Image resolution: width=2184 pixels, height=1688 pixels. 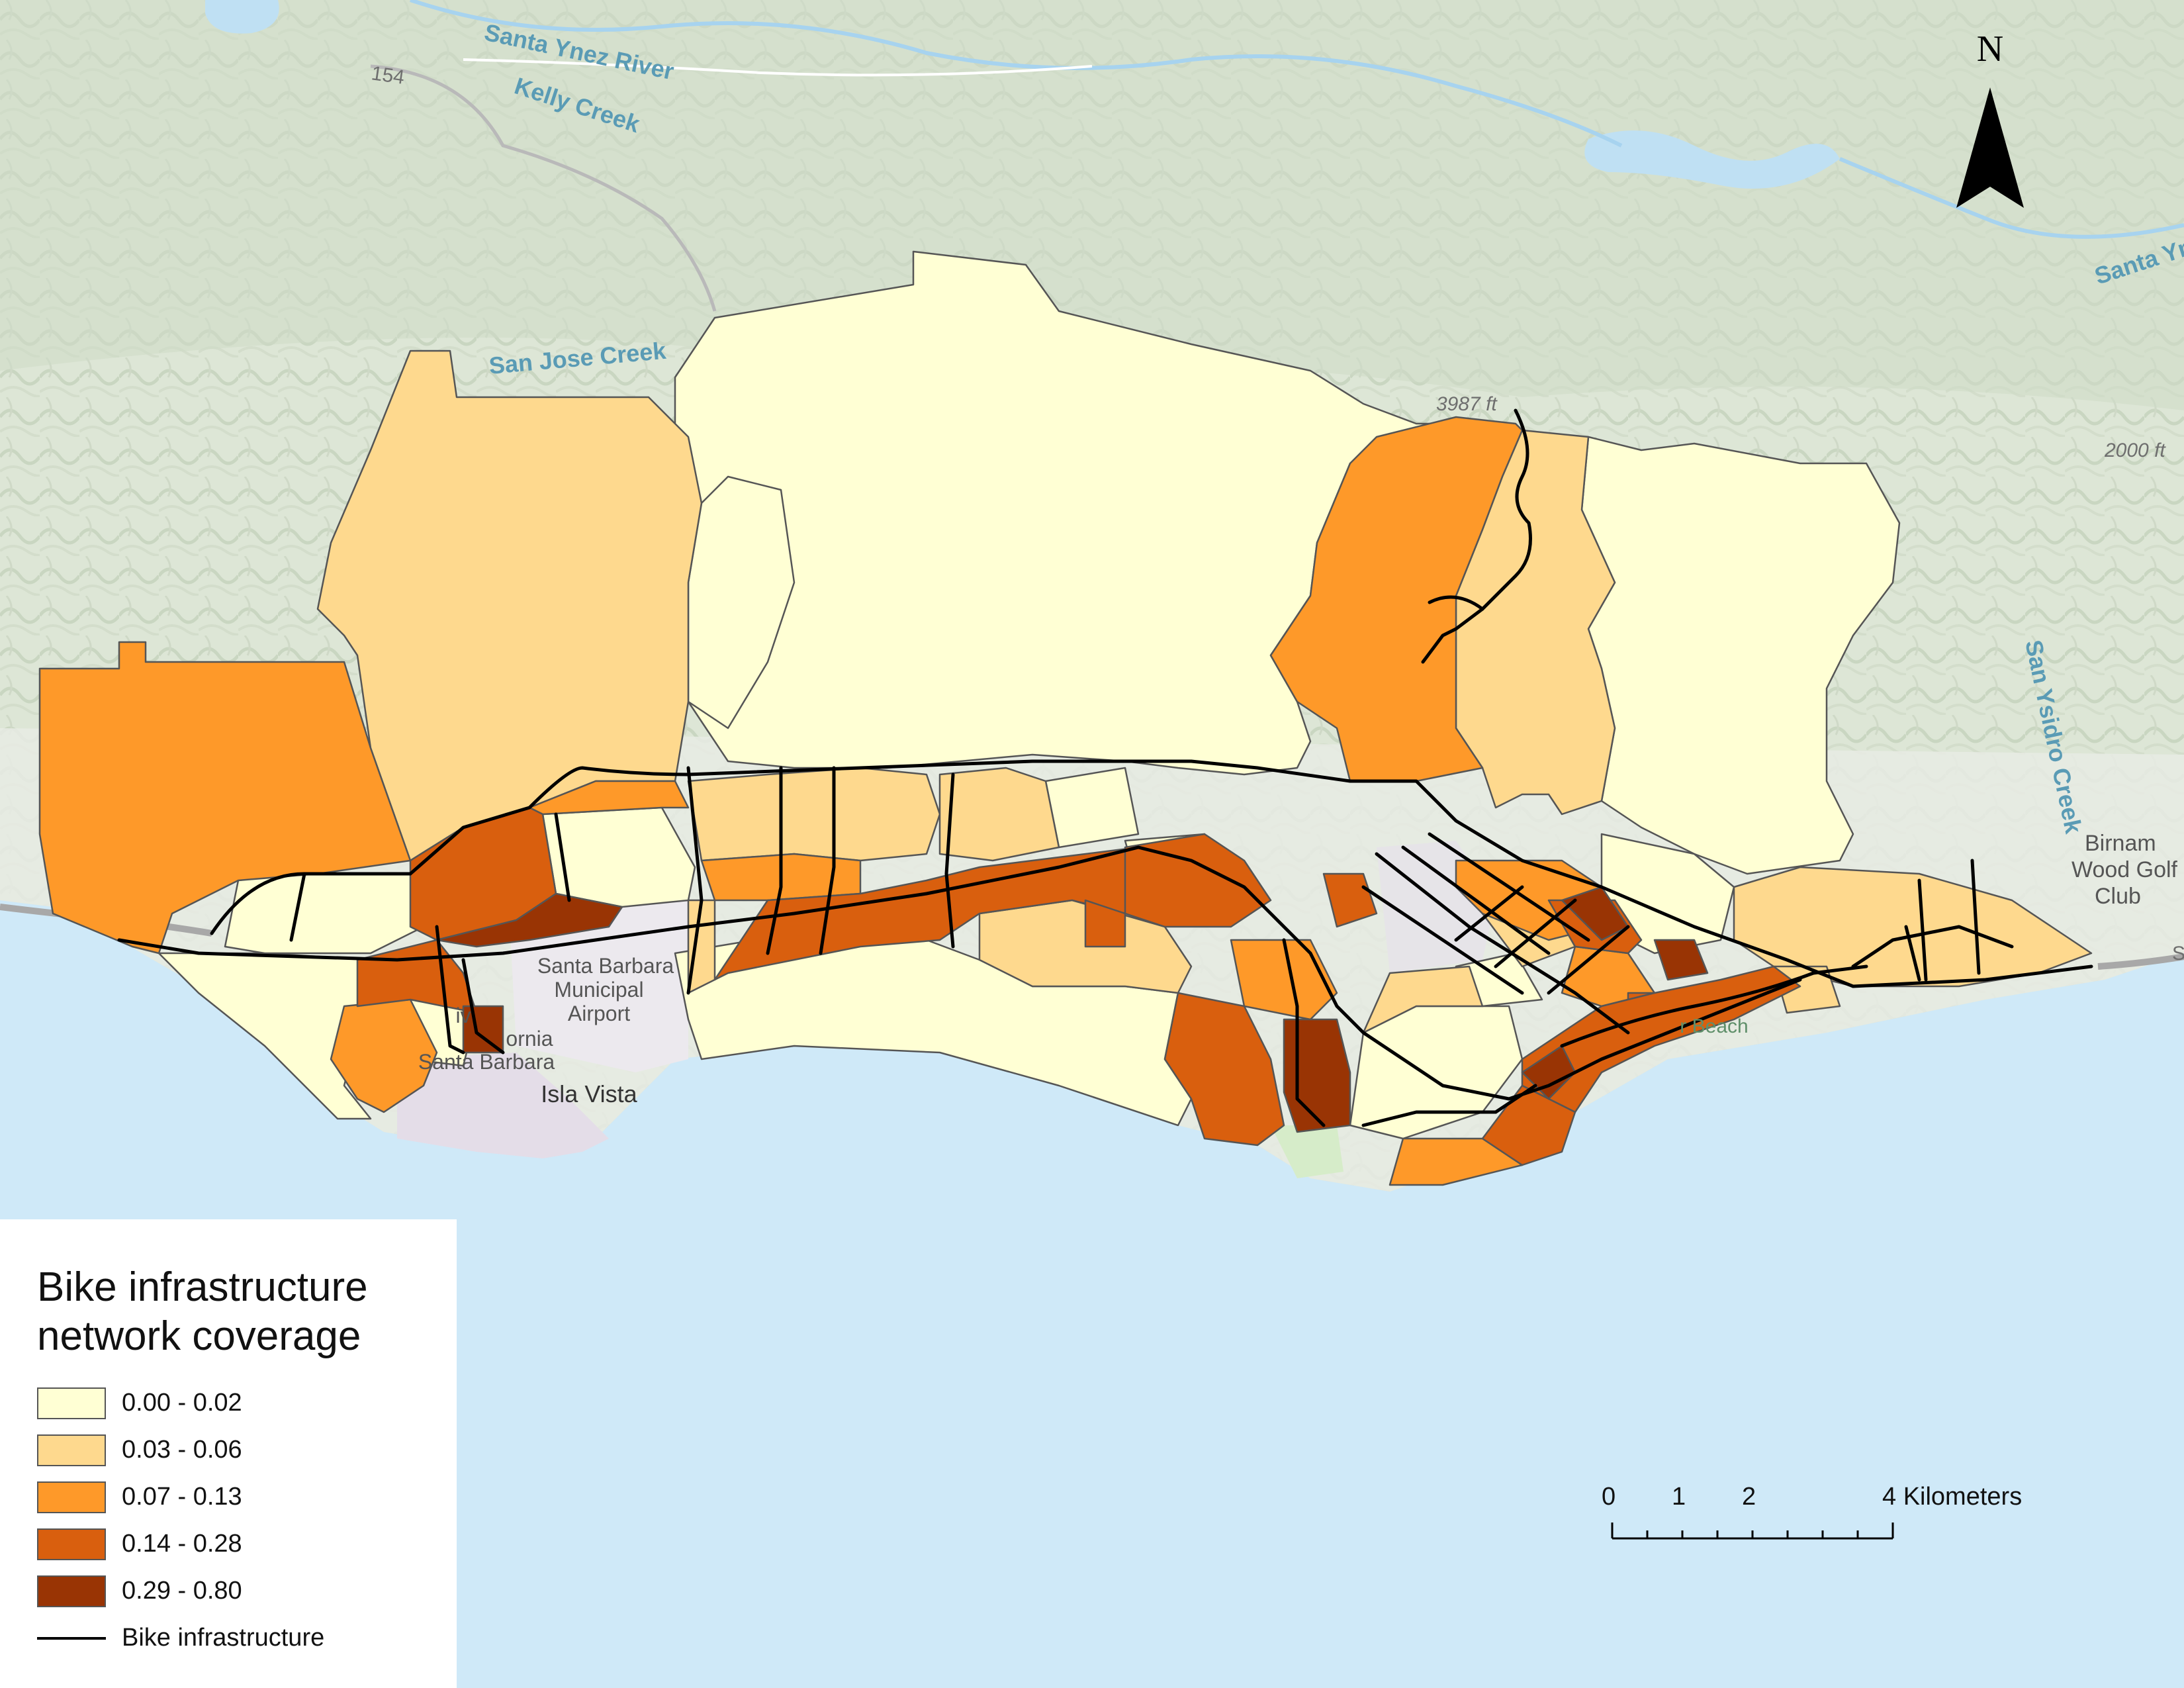 I want to click on north-arrow-icon, so click(x=1990, y=147).